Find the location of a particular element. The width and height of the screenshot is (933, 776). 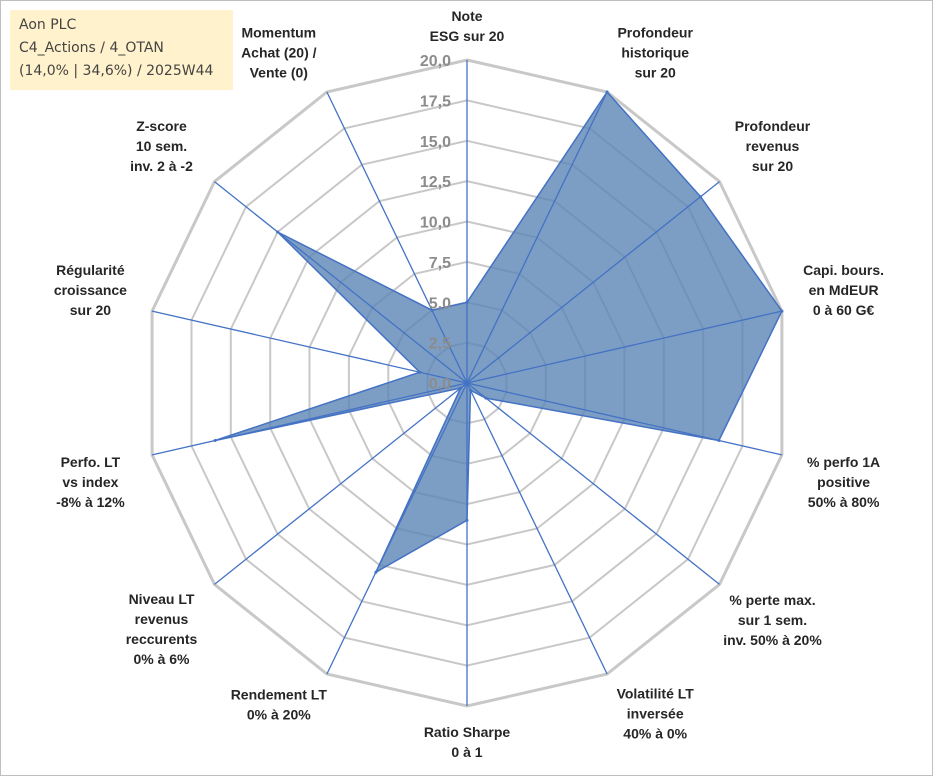

axis-label-12: Z-score 10 sem. inv. 2 à -2 is located at coordinates (161, 146).